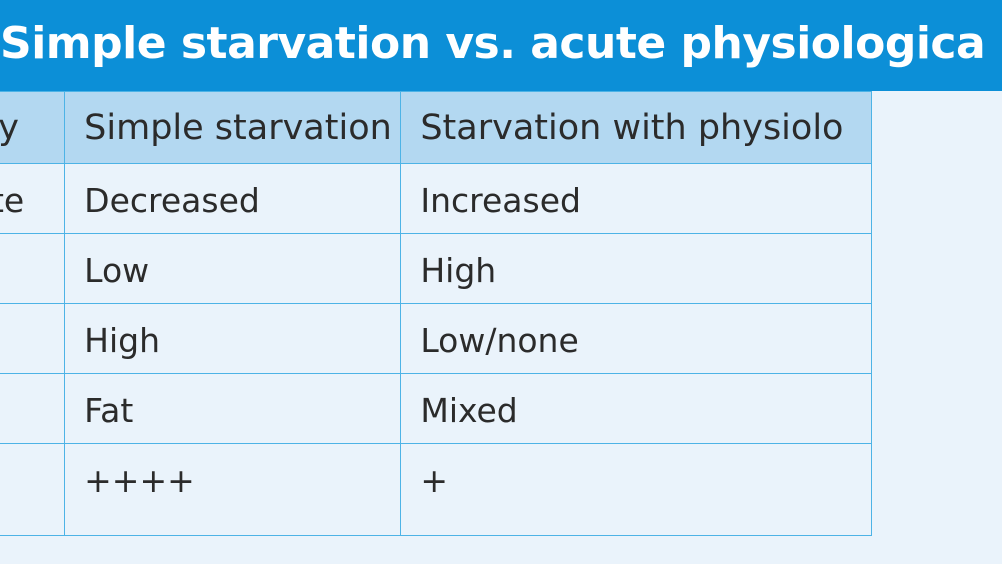  Describe the element at coordinates (636, 198) in the screenshot. I see `table-cell: Increased` at that location.